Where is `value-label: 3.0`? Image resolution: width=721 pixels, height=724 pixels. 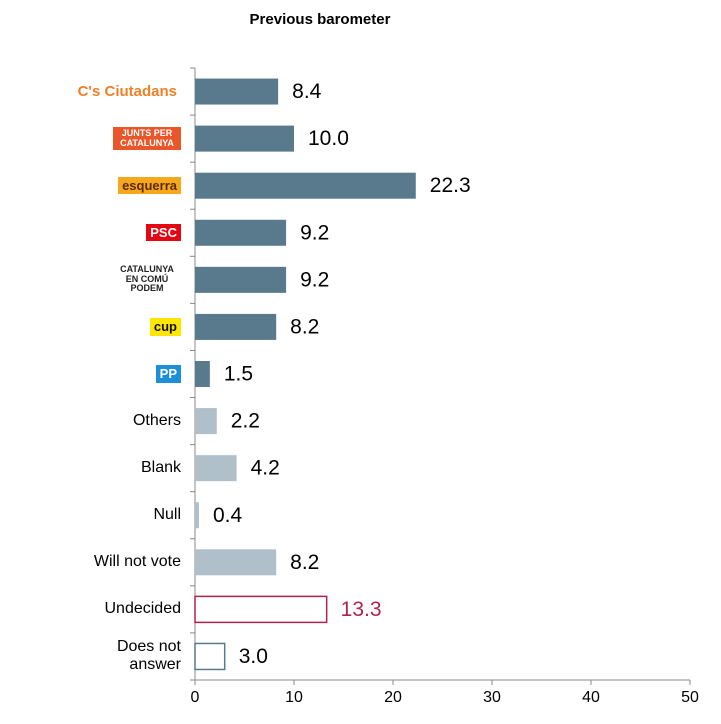 value-label: 3.0 is located at coordinates (253, 656).